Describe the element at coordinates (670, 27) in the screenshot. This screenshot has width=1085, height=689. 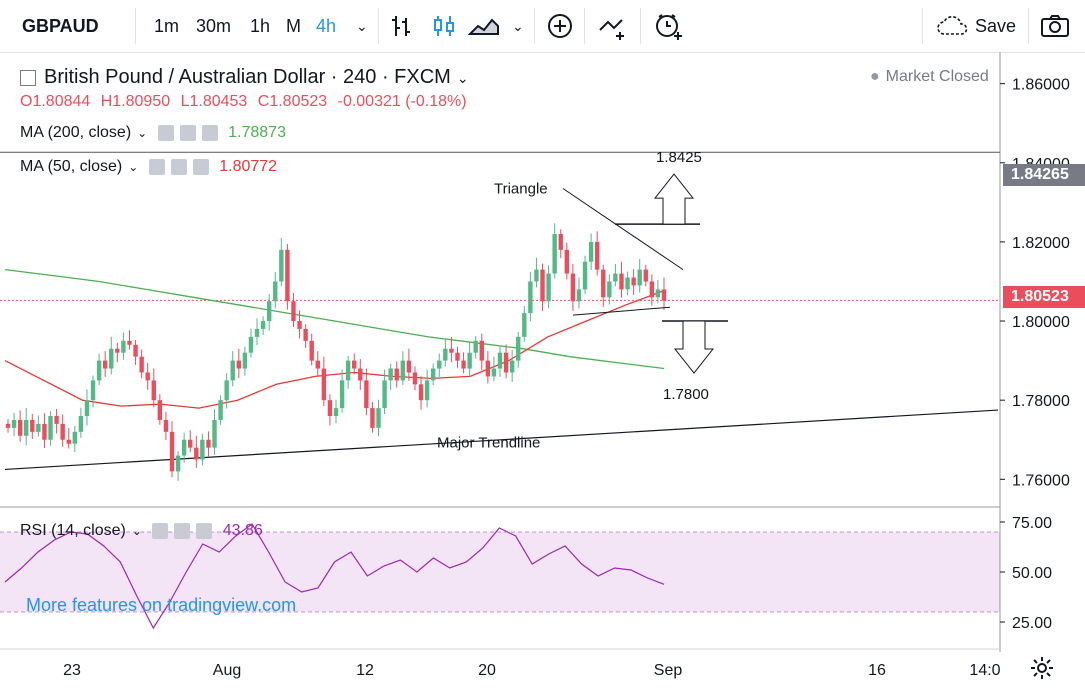
I see `alert-clock-icon` at that location.